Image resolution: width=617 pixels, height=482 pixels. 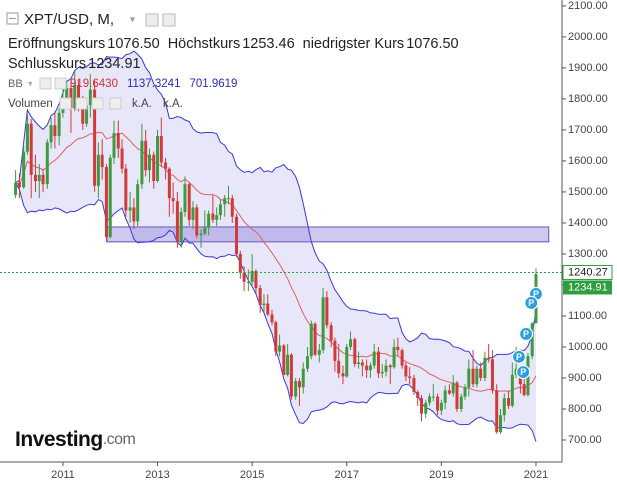 What do you see at coordinates (268, 44) in the screenshot?
I see `stat-value: 1253.46` at bounding box center [268, 44].